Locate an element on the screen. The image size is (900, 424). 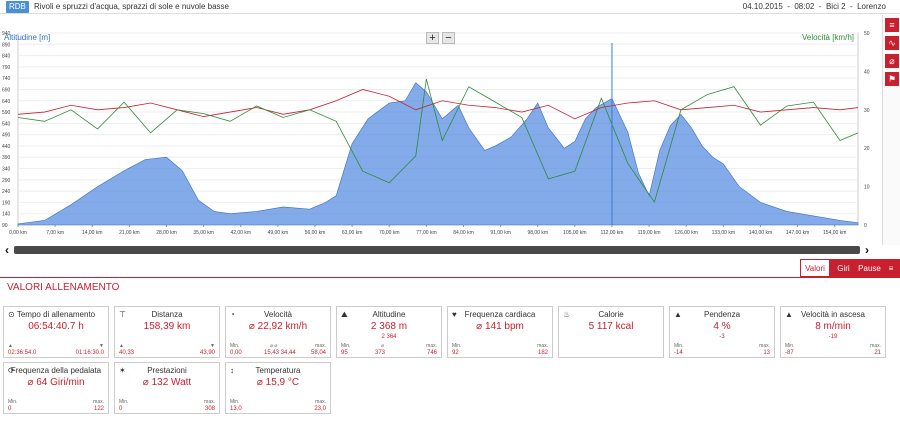
scroll-right-icon: › is located at coordinates (867, 250).